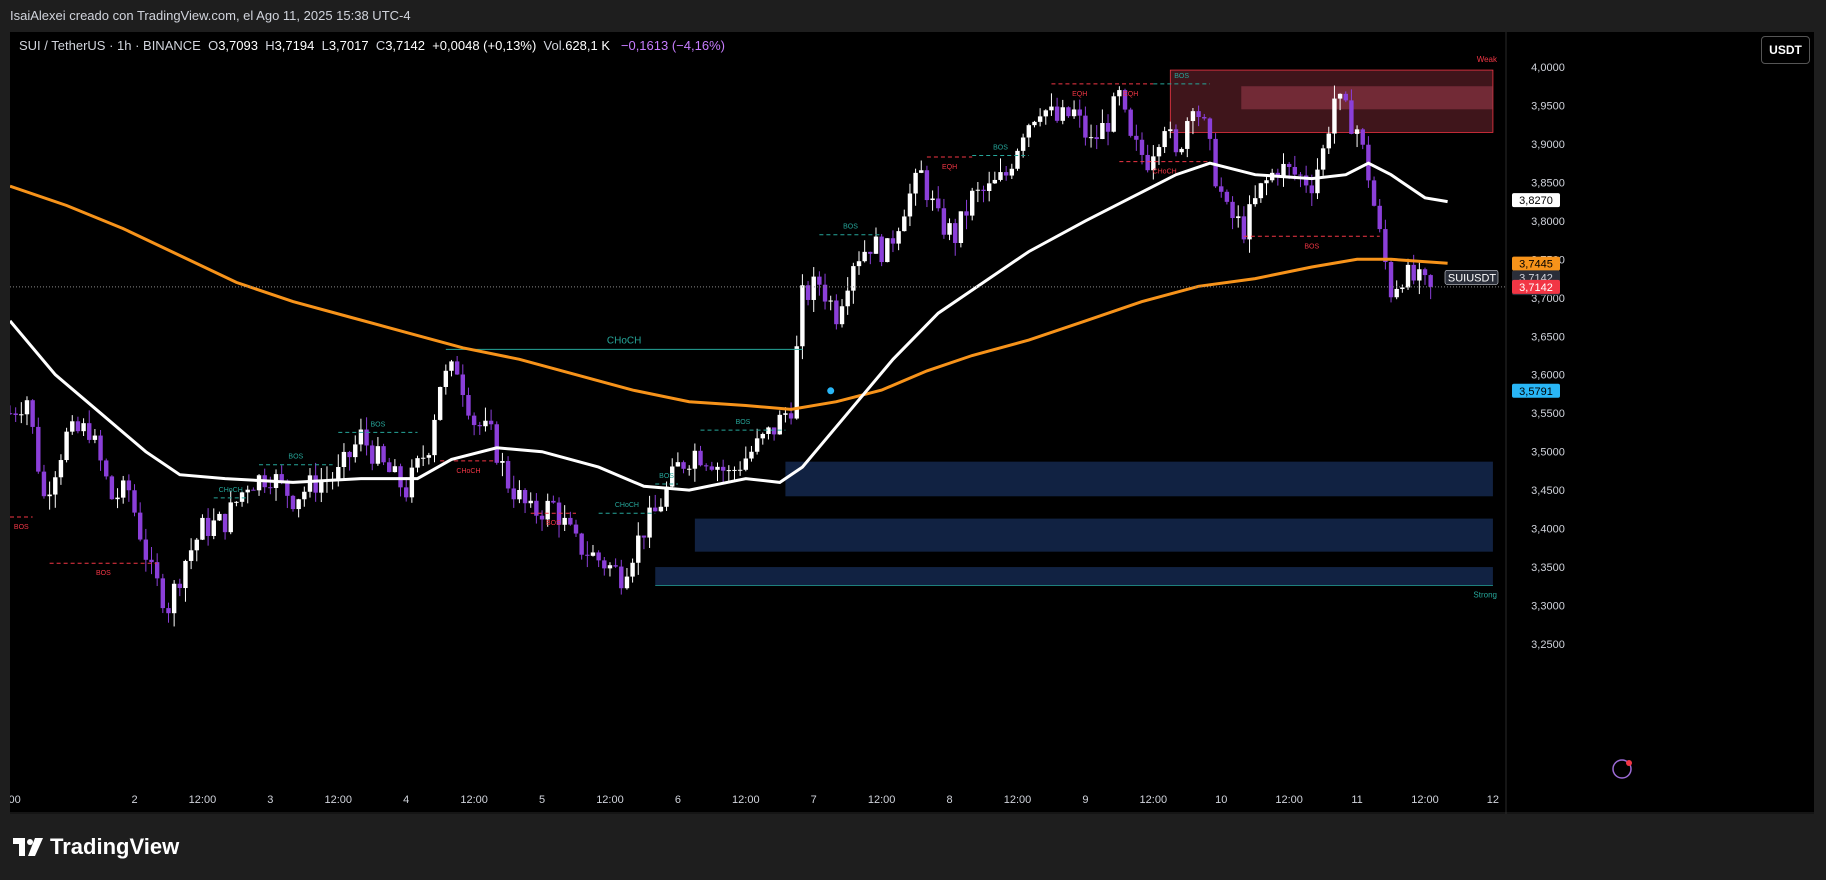  What do you see at coordinates (110, 45) in the screenshot?
I see `legend-symbol: SUI / TetherUS · 1h · BINANCE` at bounding box center [110, 45].